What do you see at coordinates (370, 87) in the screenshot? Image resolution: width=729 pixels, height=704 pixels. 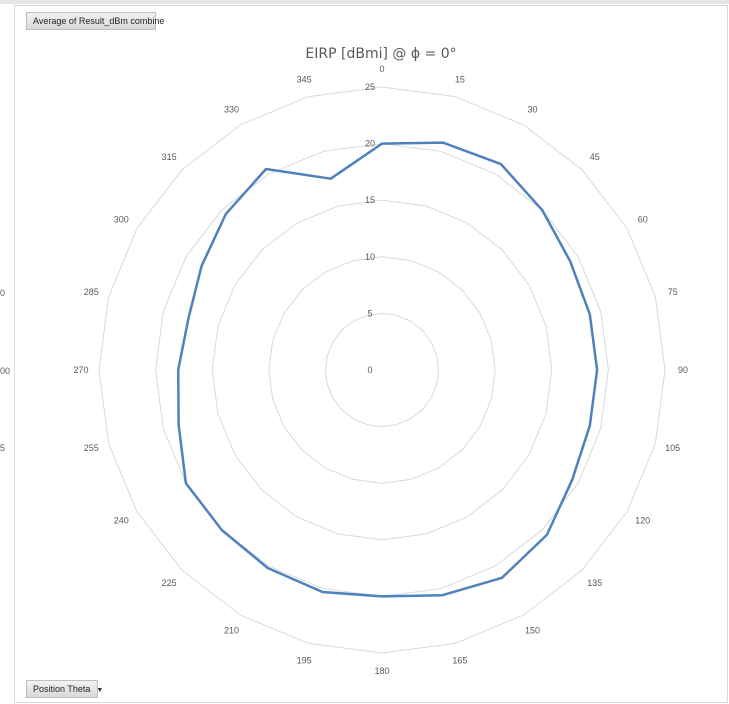 I see `radial-tick-label: 25` at bounding box center [370, 87].